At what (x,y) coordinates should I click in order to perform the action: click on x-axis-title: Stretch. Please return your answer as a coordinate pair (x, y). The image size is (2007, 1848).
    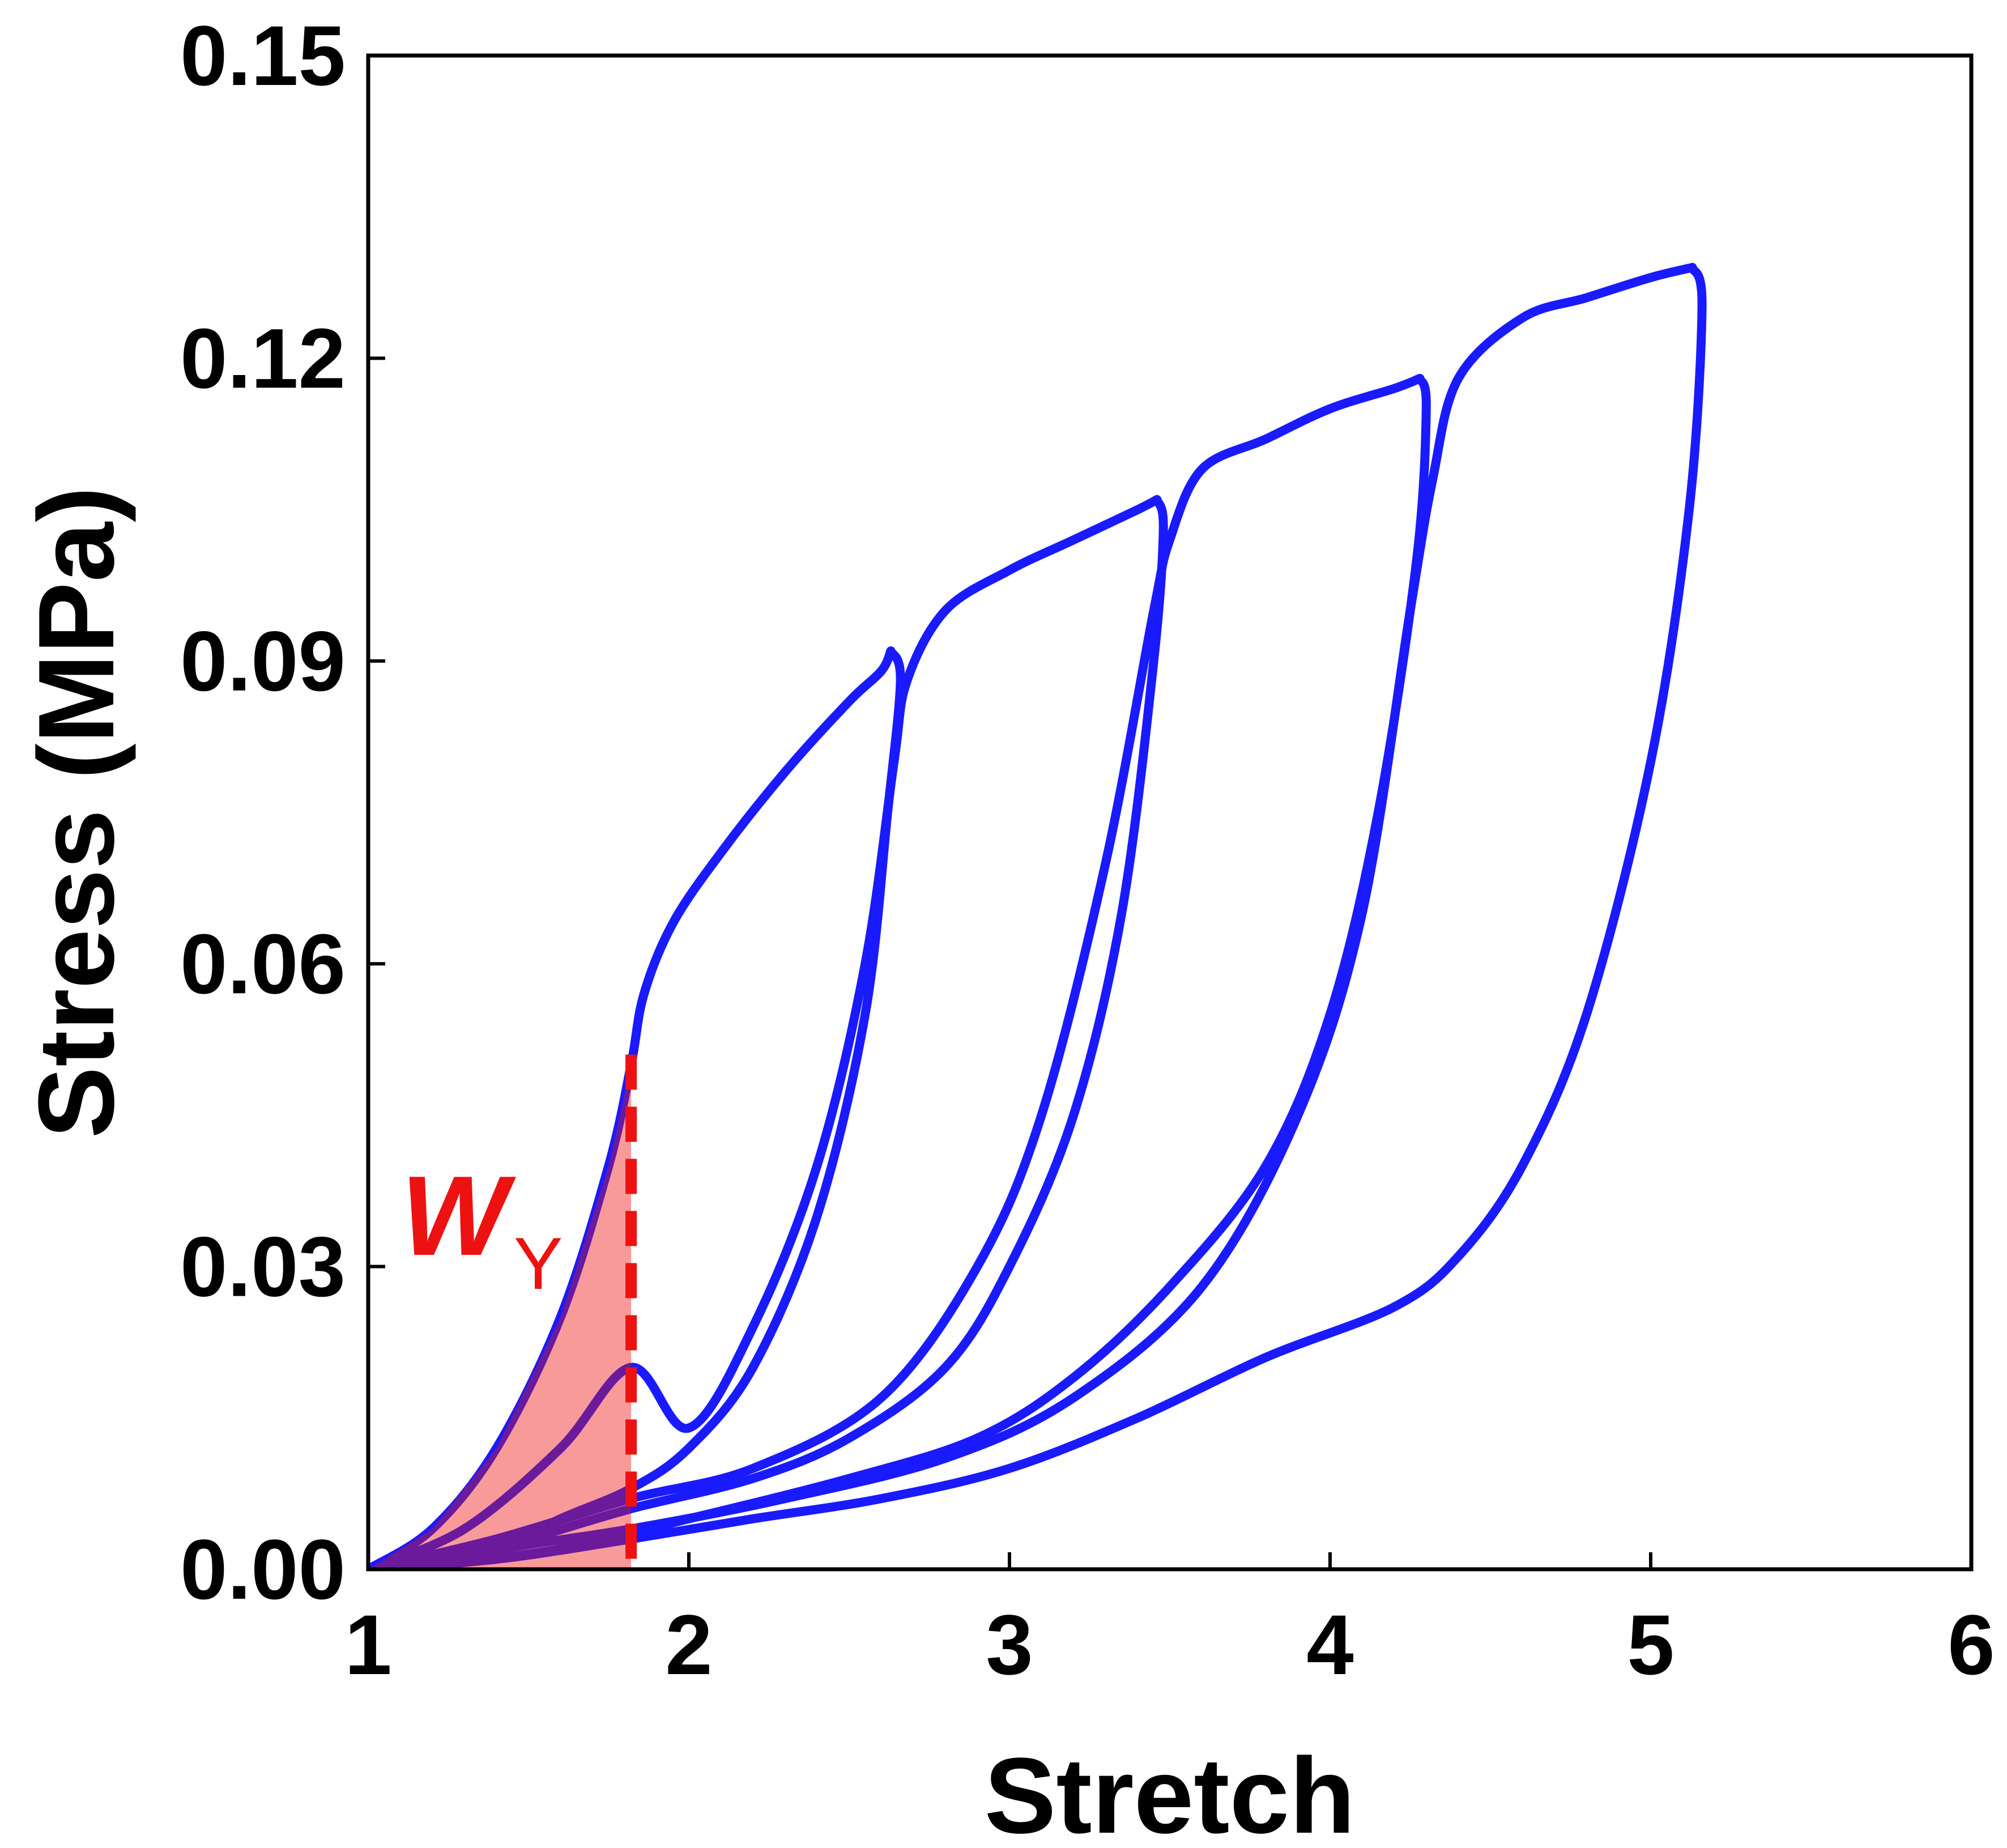
    Looking at the image, I should click on (1170, 1792).